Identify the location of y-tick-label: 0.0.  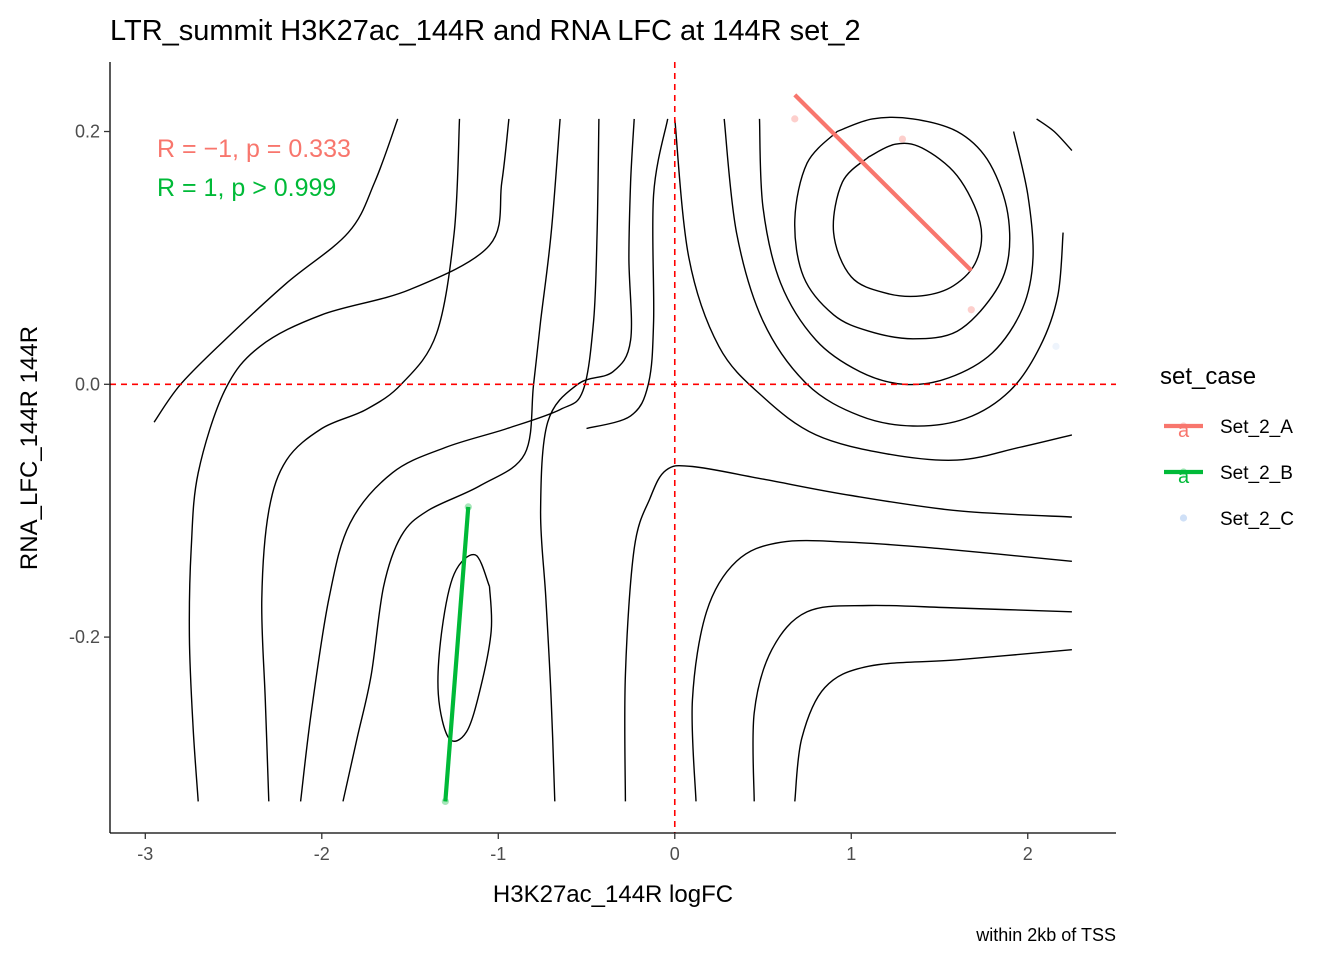
(87, 384).